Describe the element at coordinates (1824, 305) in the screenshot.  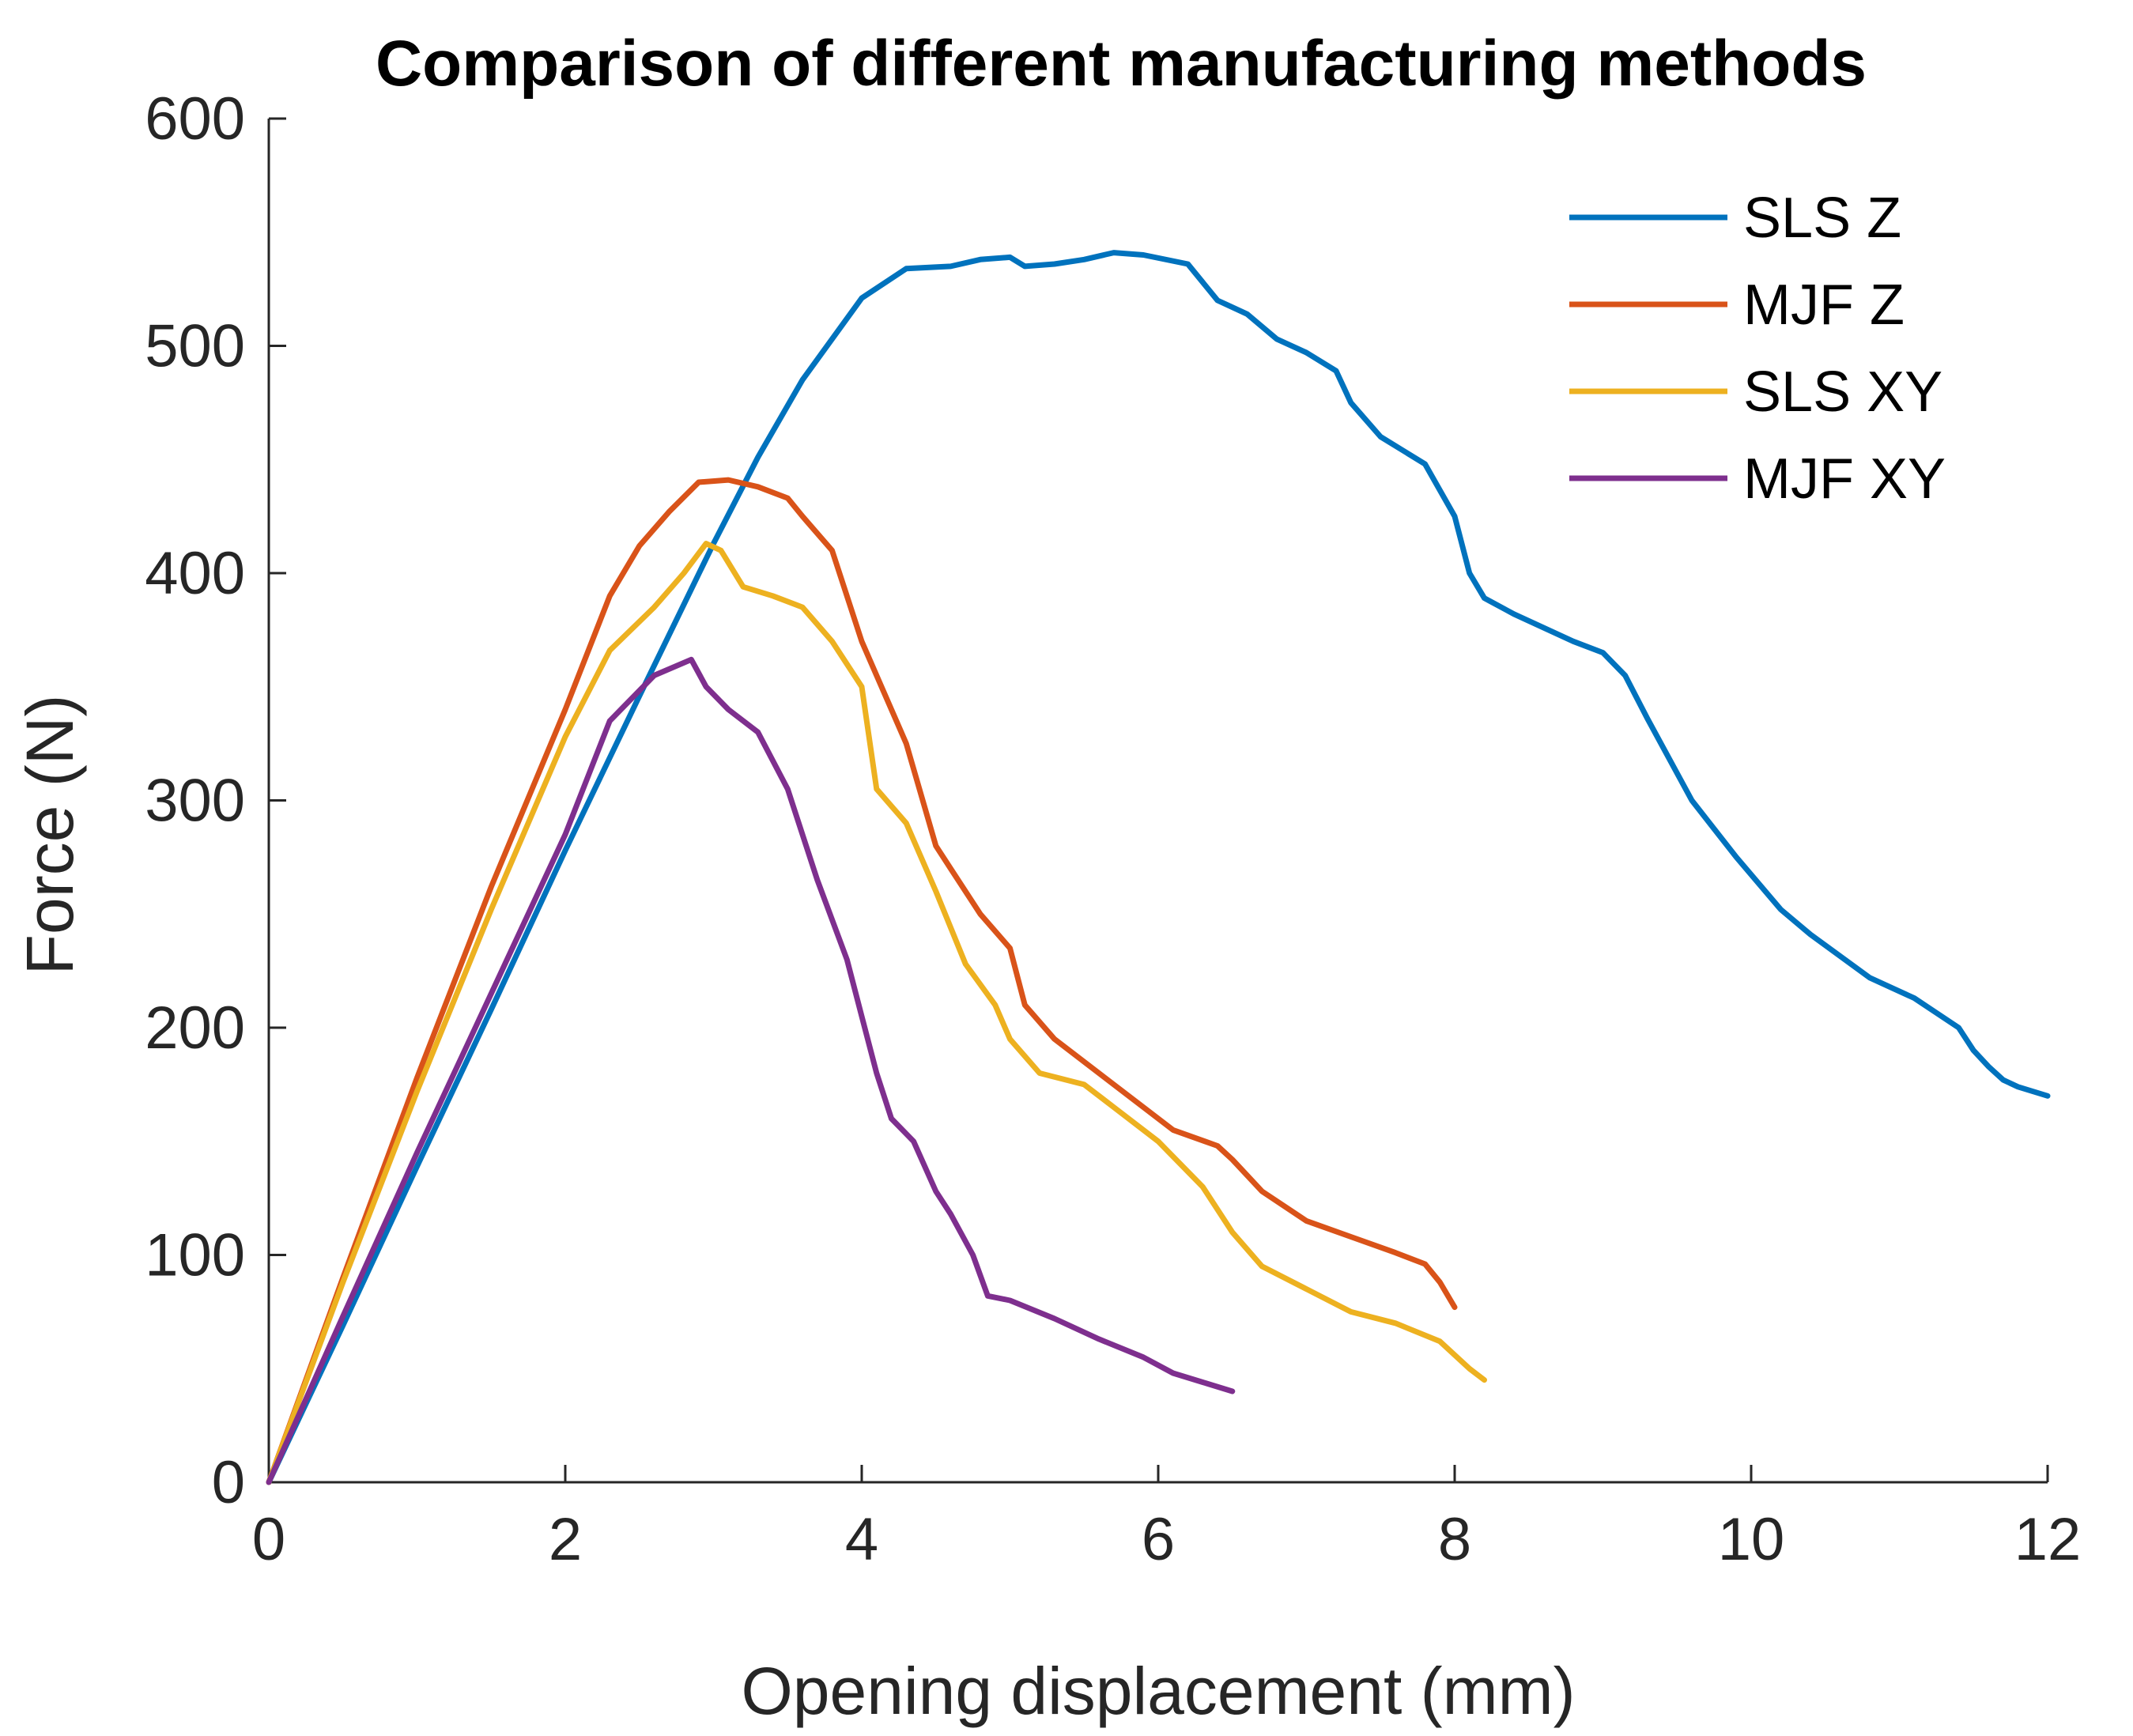
I see `legend-label-mjf-z: MJF Z` at that location.